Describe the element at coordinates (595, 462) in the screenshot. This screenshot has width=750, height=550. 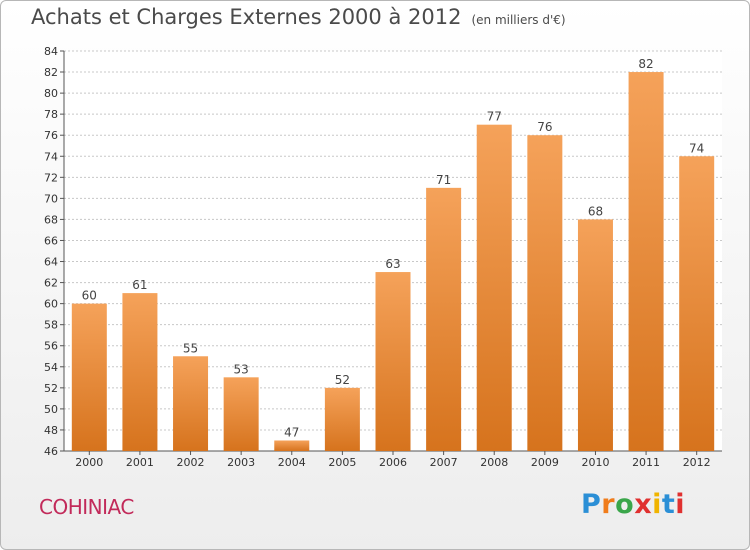
I see `x-tick-label-2010: 2010` at that location.